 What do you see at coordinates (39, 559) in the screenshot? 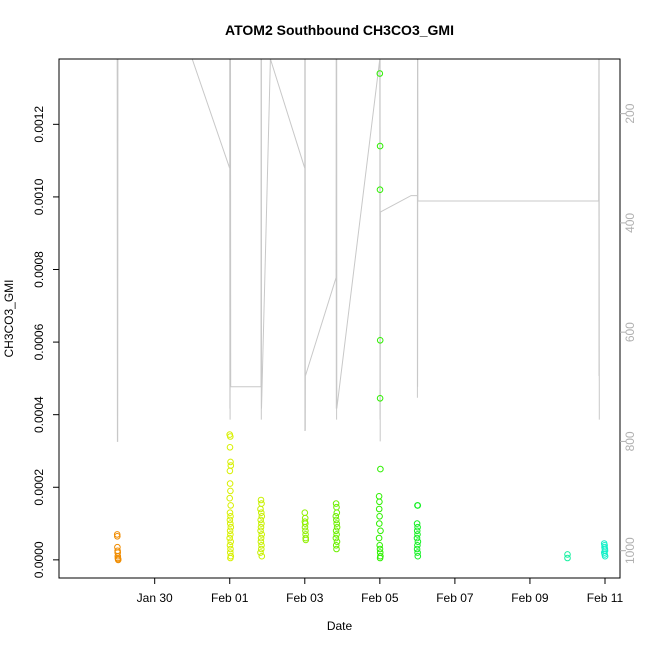
I see `y-tick-label: 0.0000` at bounding box center [39, 559].